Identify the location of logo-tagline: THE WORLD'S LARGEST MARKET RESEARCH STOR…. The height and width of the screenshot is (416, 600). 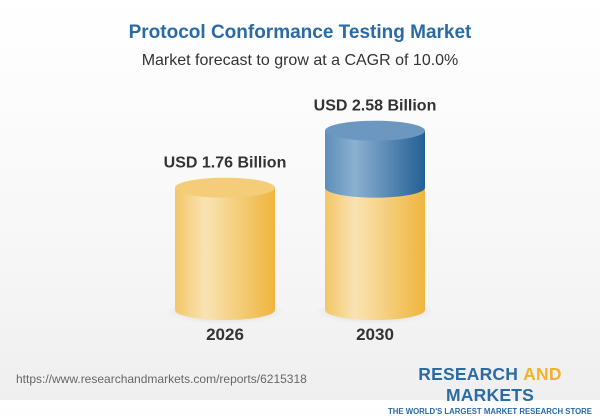
(489, 411).